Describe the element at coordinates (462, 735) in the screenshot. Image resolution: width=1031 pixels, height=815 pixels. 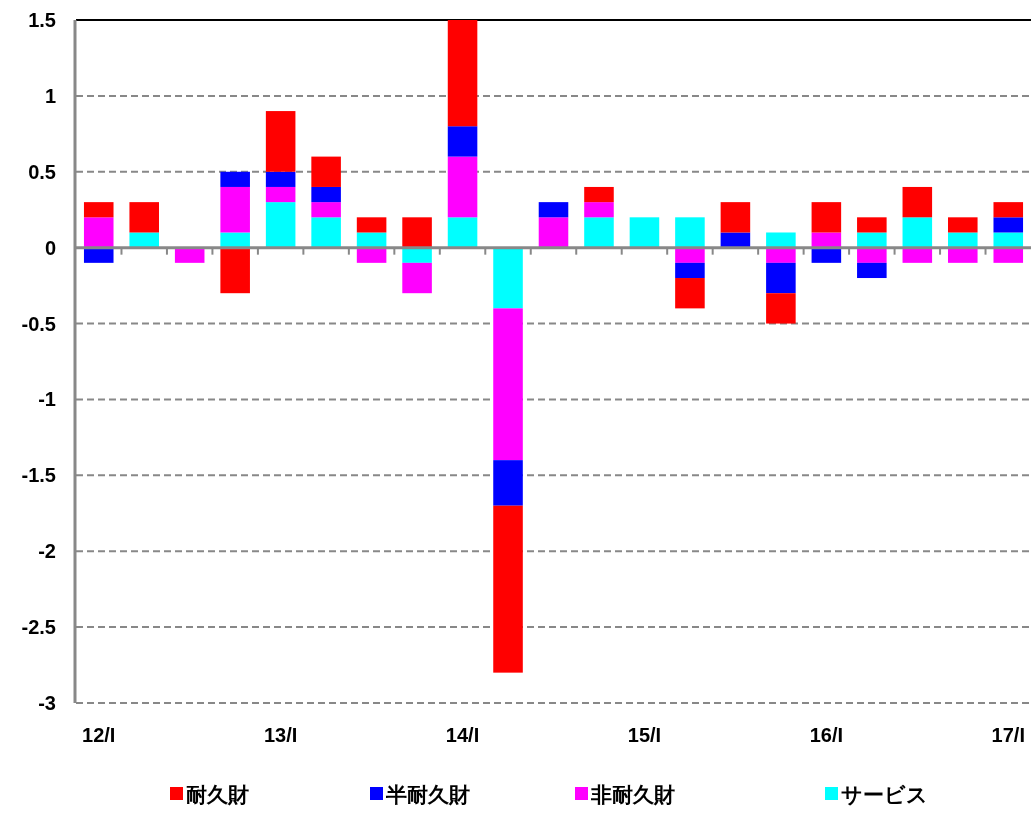
I see `x-tick-label: 14/I` at that location.